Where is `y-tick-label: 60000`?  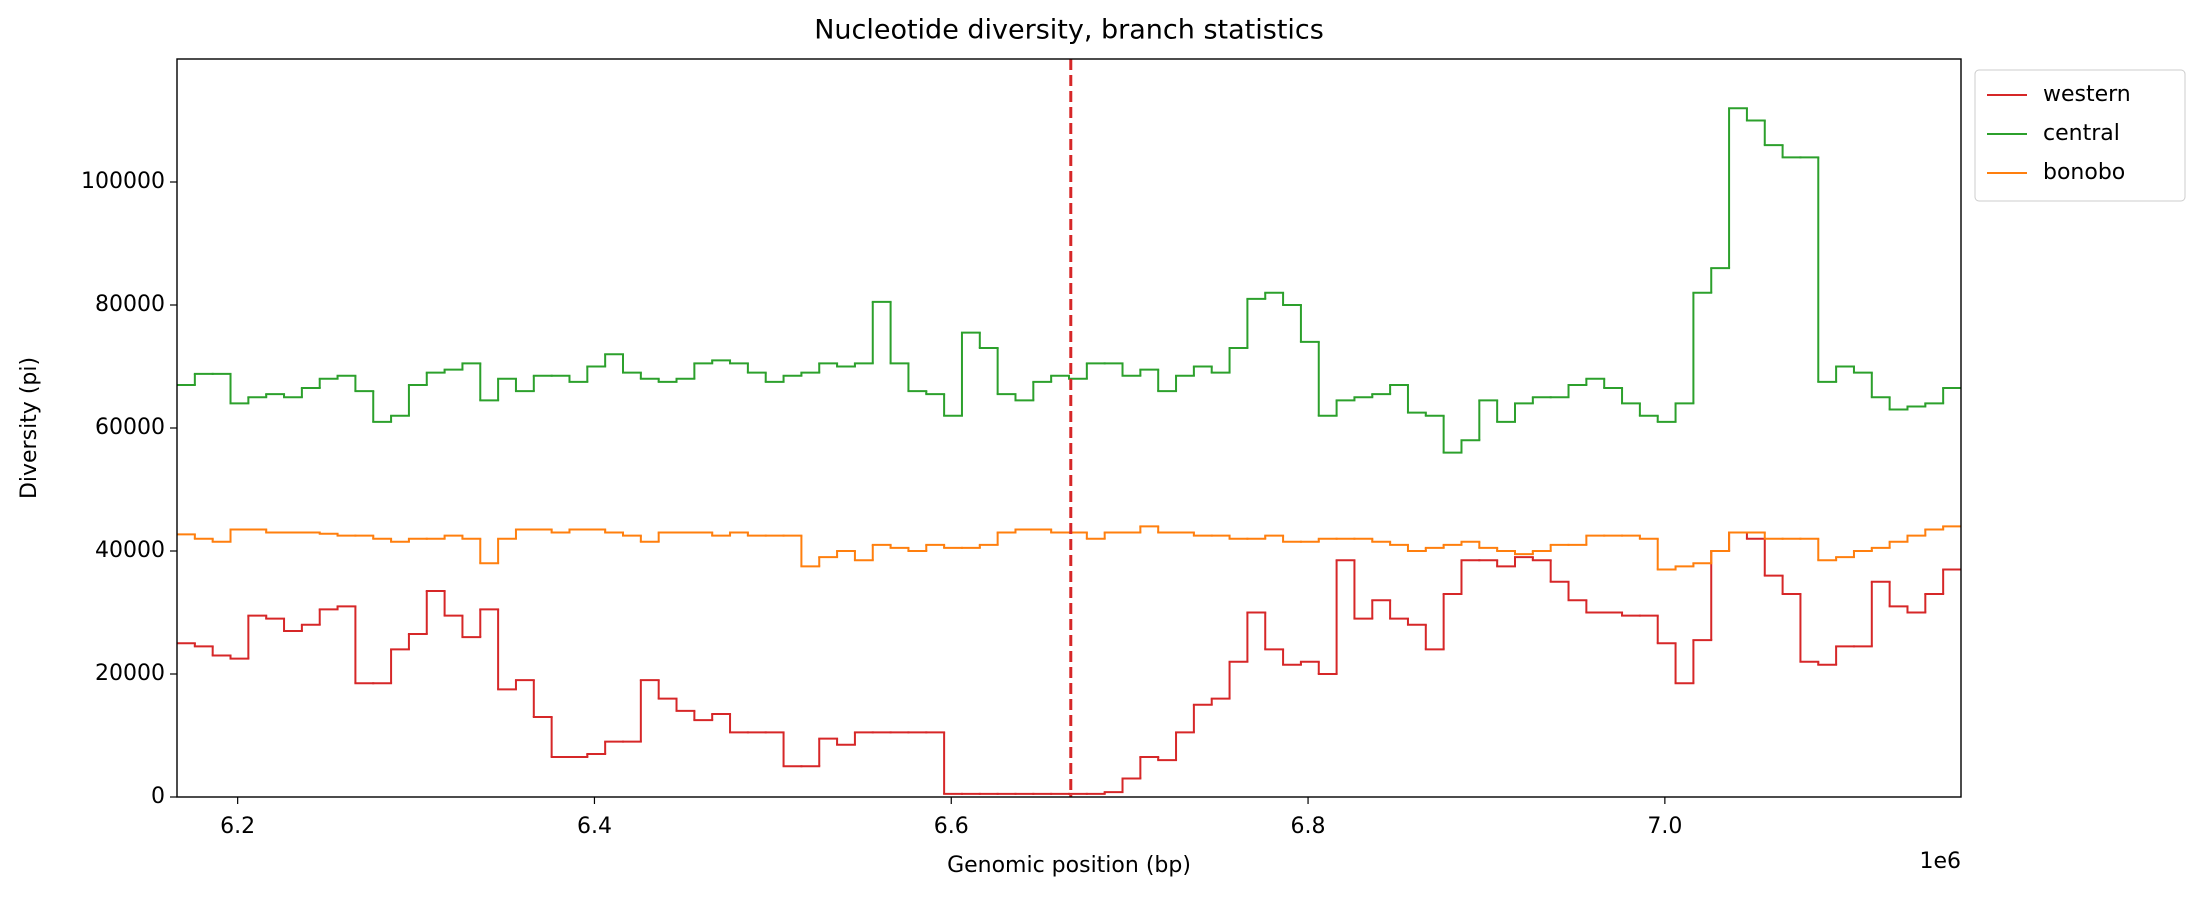
y-tick-label: 60000 is located at coordinates (130, 427).